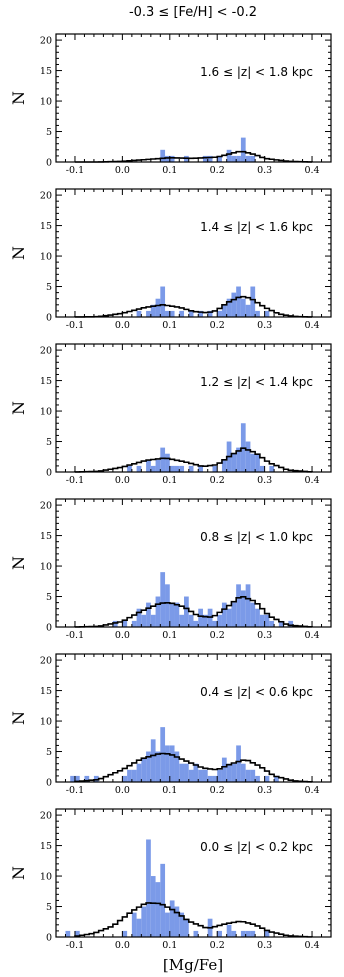  What do you see at coordinates (256, 72) in the screenshot?
I see `panel-label: 1.6 ≤ |z| < 1.8 kpc` at bounding box center [256, 72].